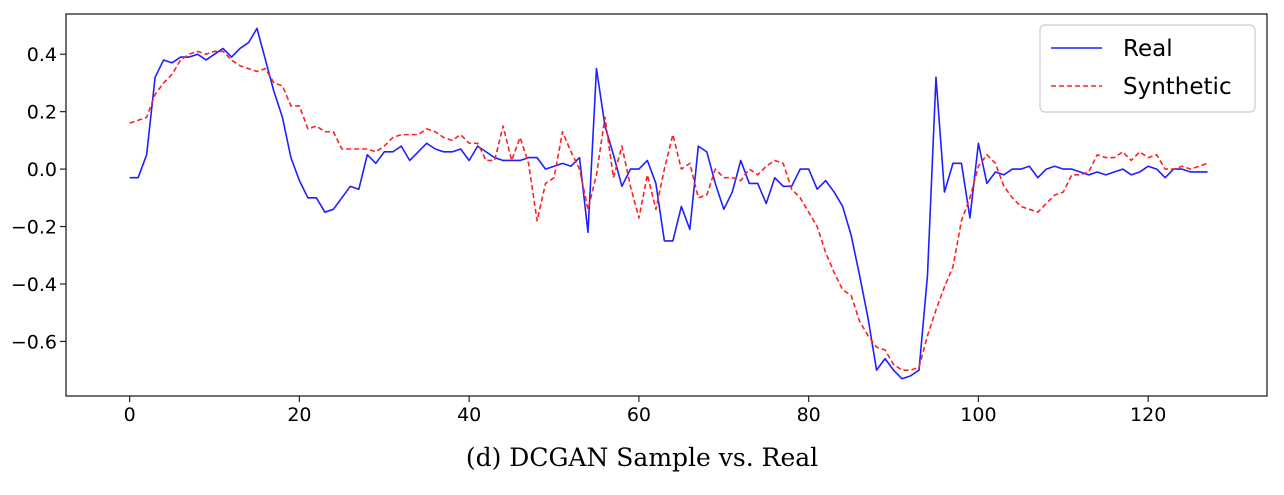 Image resolution: width=1284 pixels, height=495 pixels. I want to click on figure-caption: (d) DCGAN Sample vs. Real, so click(642, 457).